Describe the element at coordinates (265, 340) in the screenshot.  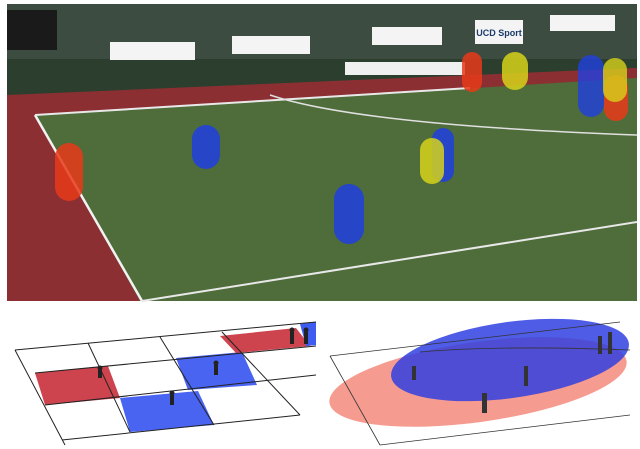
I see `red-cell` at that location.